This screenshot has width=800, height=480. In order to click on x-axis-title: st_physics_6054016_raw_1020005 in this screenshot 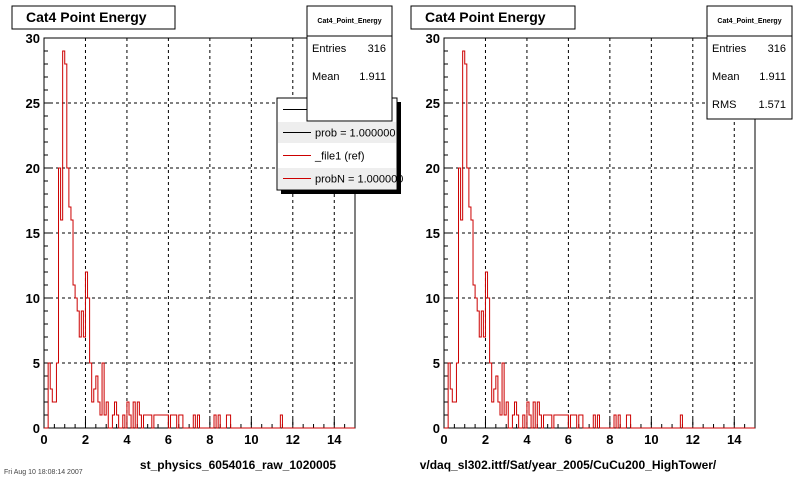, I will do `click(238, 465)`.